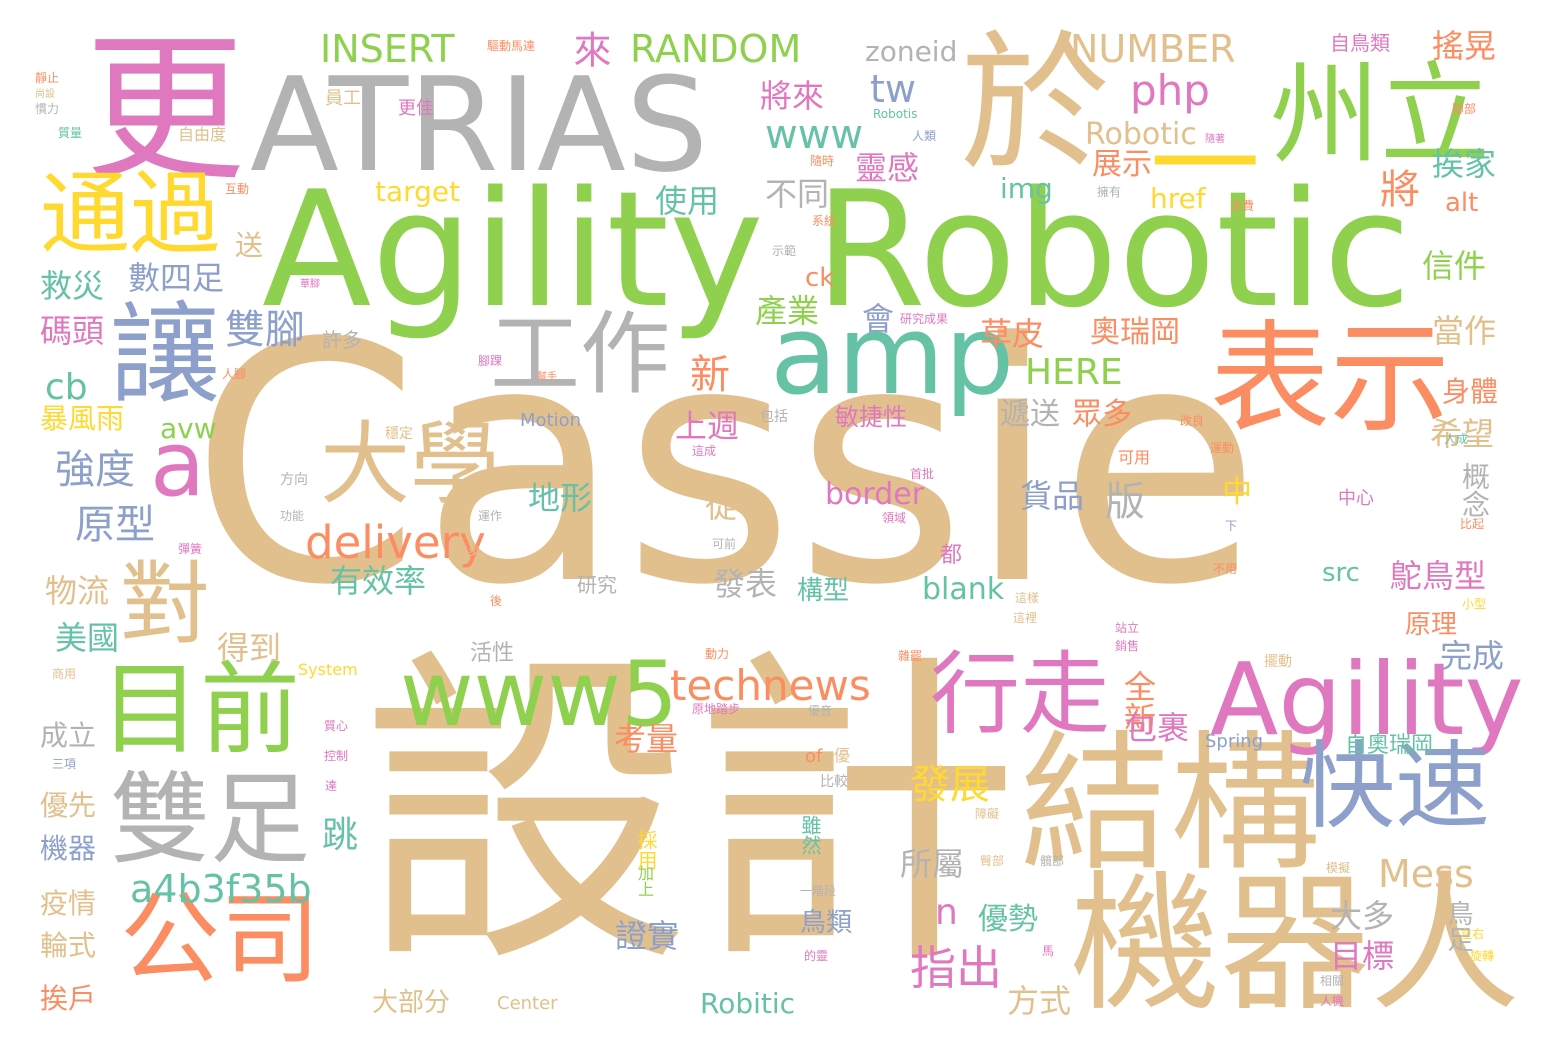 This screenshot has height=1052, width=1548. I want to click on word-improve: 改良, so click(1192, 421).